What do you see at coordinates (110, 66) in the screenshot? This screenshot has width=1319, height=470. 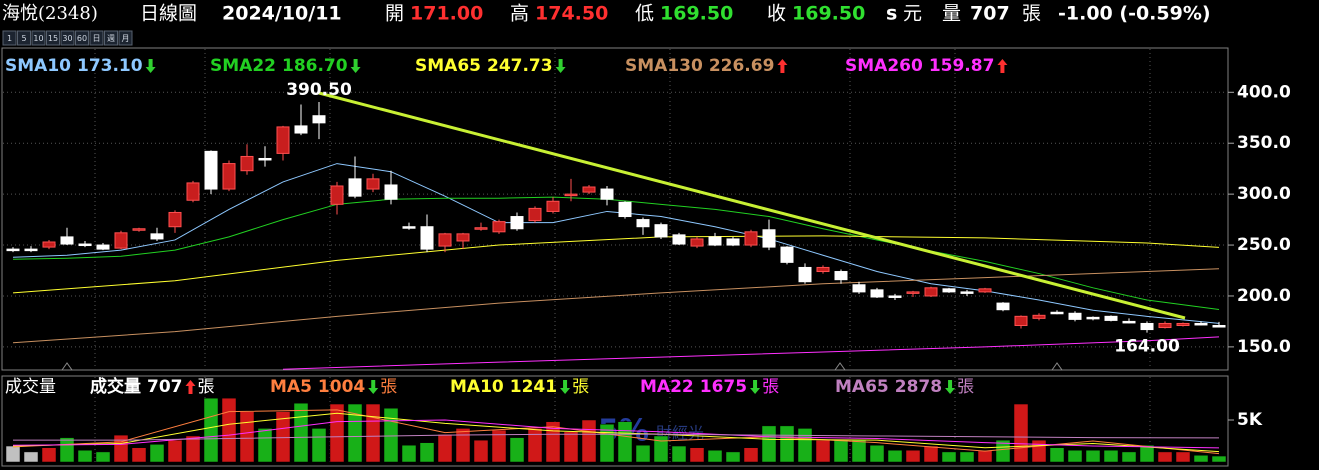 I see `legend-value: 173.10` at bounding box center [110, 66].